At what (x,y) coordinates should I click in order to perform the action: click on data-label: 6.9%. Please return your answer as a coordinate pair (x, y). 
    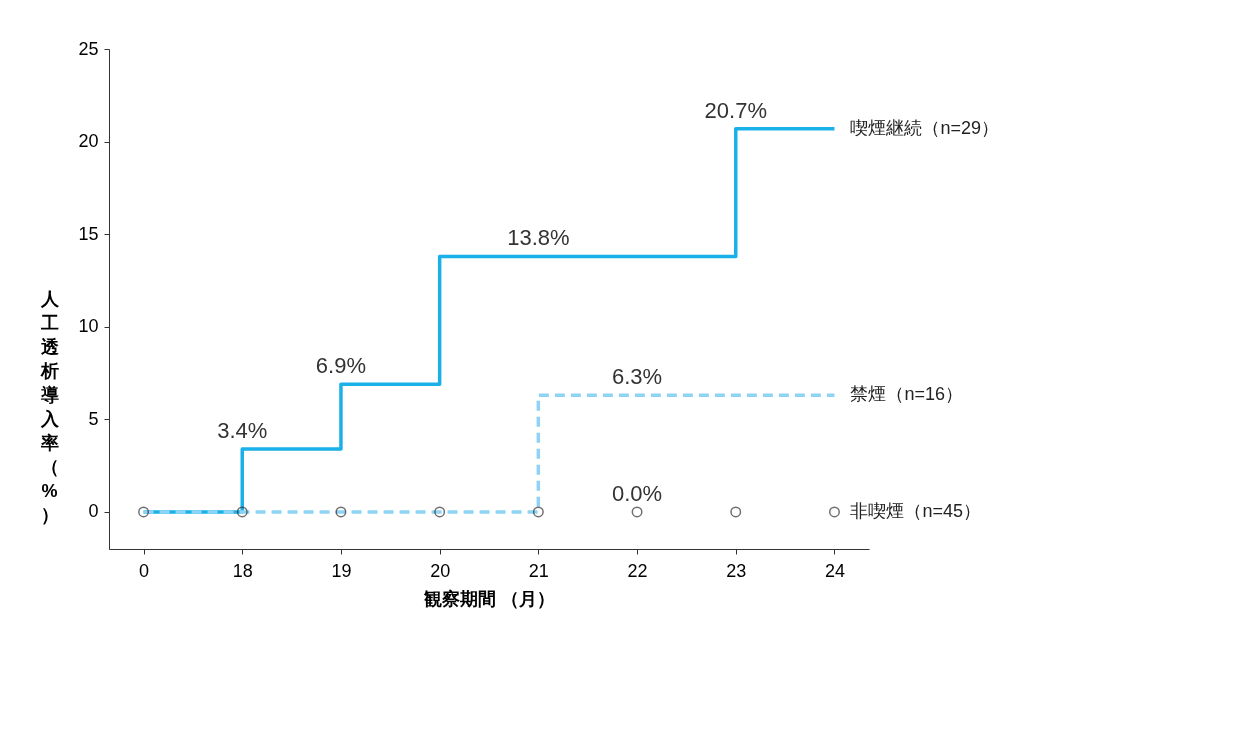
    Looking at the image, I should click on (341, 366).